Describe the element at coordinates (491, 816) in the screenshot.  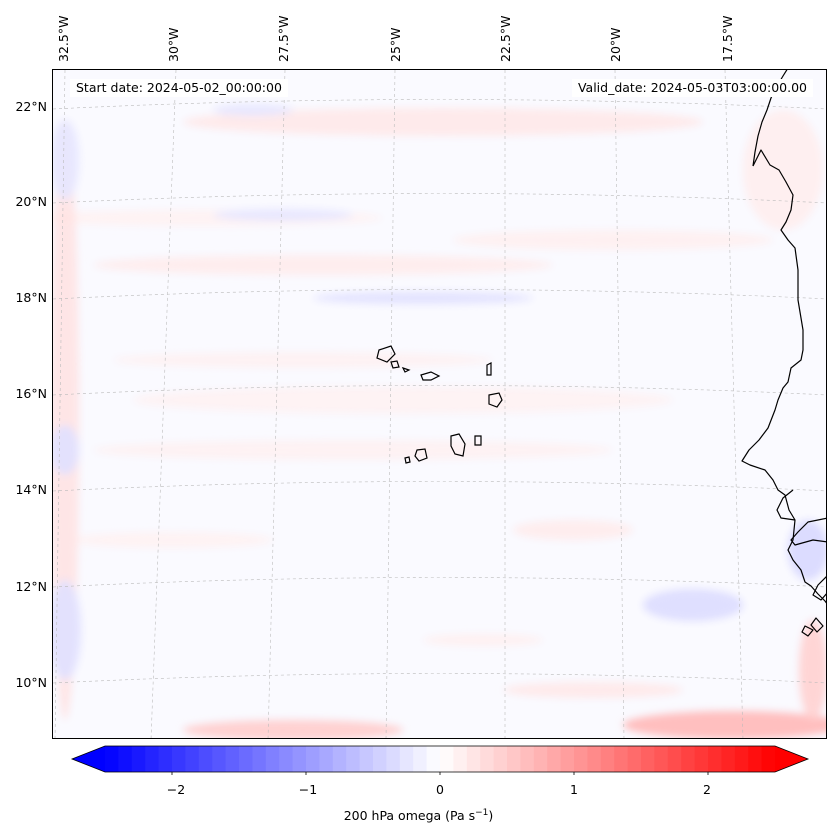
I see `colorbar-label-close: )` at that location.